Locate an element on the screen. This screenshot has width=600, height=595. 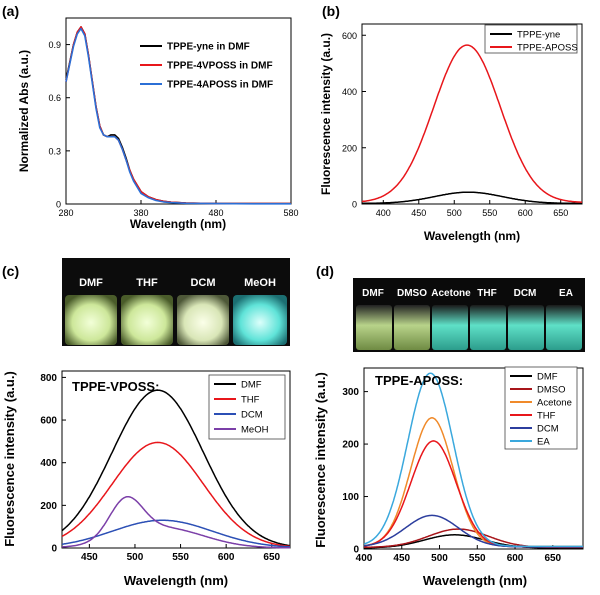
vial-thf-d is located at coordinates (488, 327).